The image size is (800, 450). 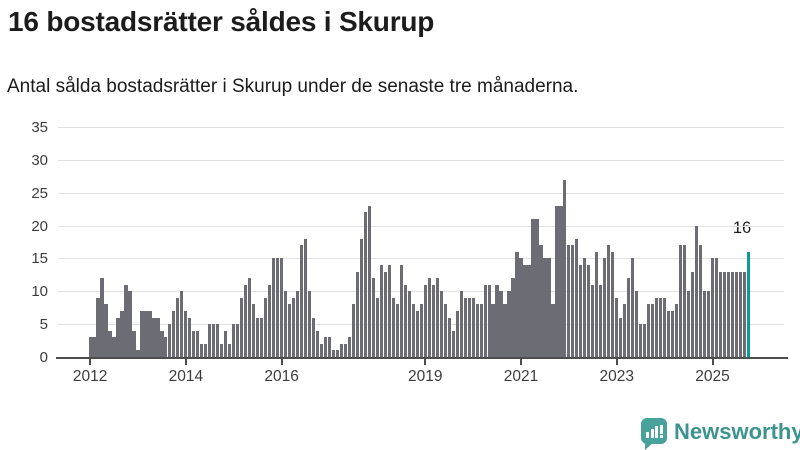 I want to click on newsworthy-logo-icon, so click(x=654, y=434).